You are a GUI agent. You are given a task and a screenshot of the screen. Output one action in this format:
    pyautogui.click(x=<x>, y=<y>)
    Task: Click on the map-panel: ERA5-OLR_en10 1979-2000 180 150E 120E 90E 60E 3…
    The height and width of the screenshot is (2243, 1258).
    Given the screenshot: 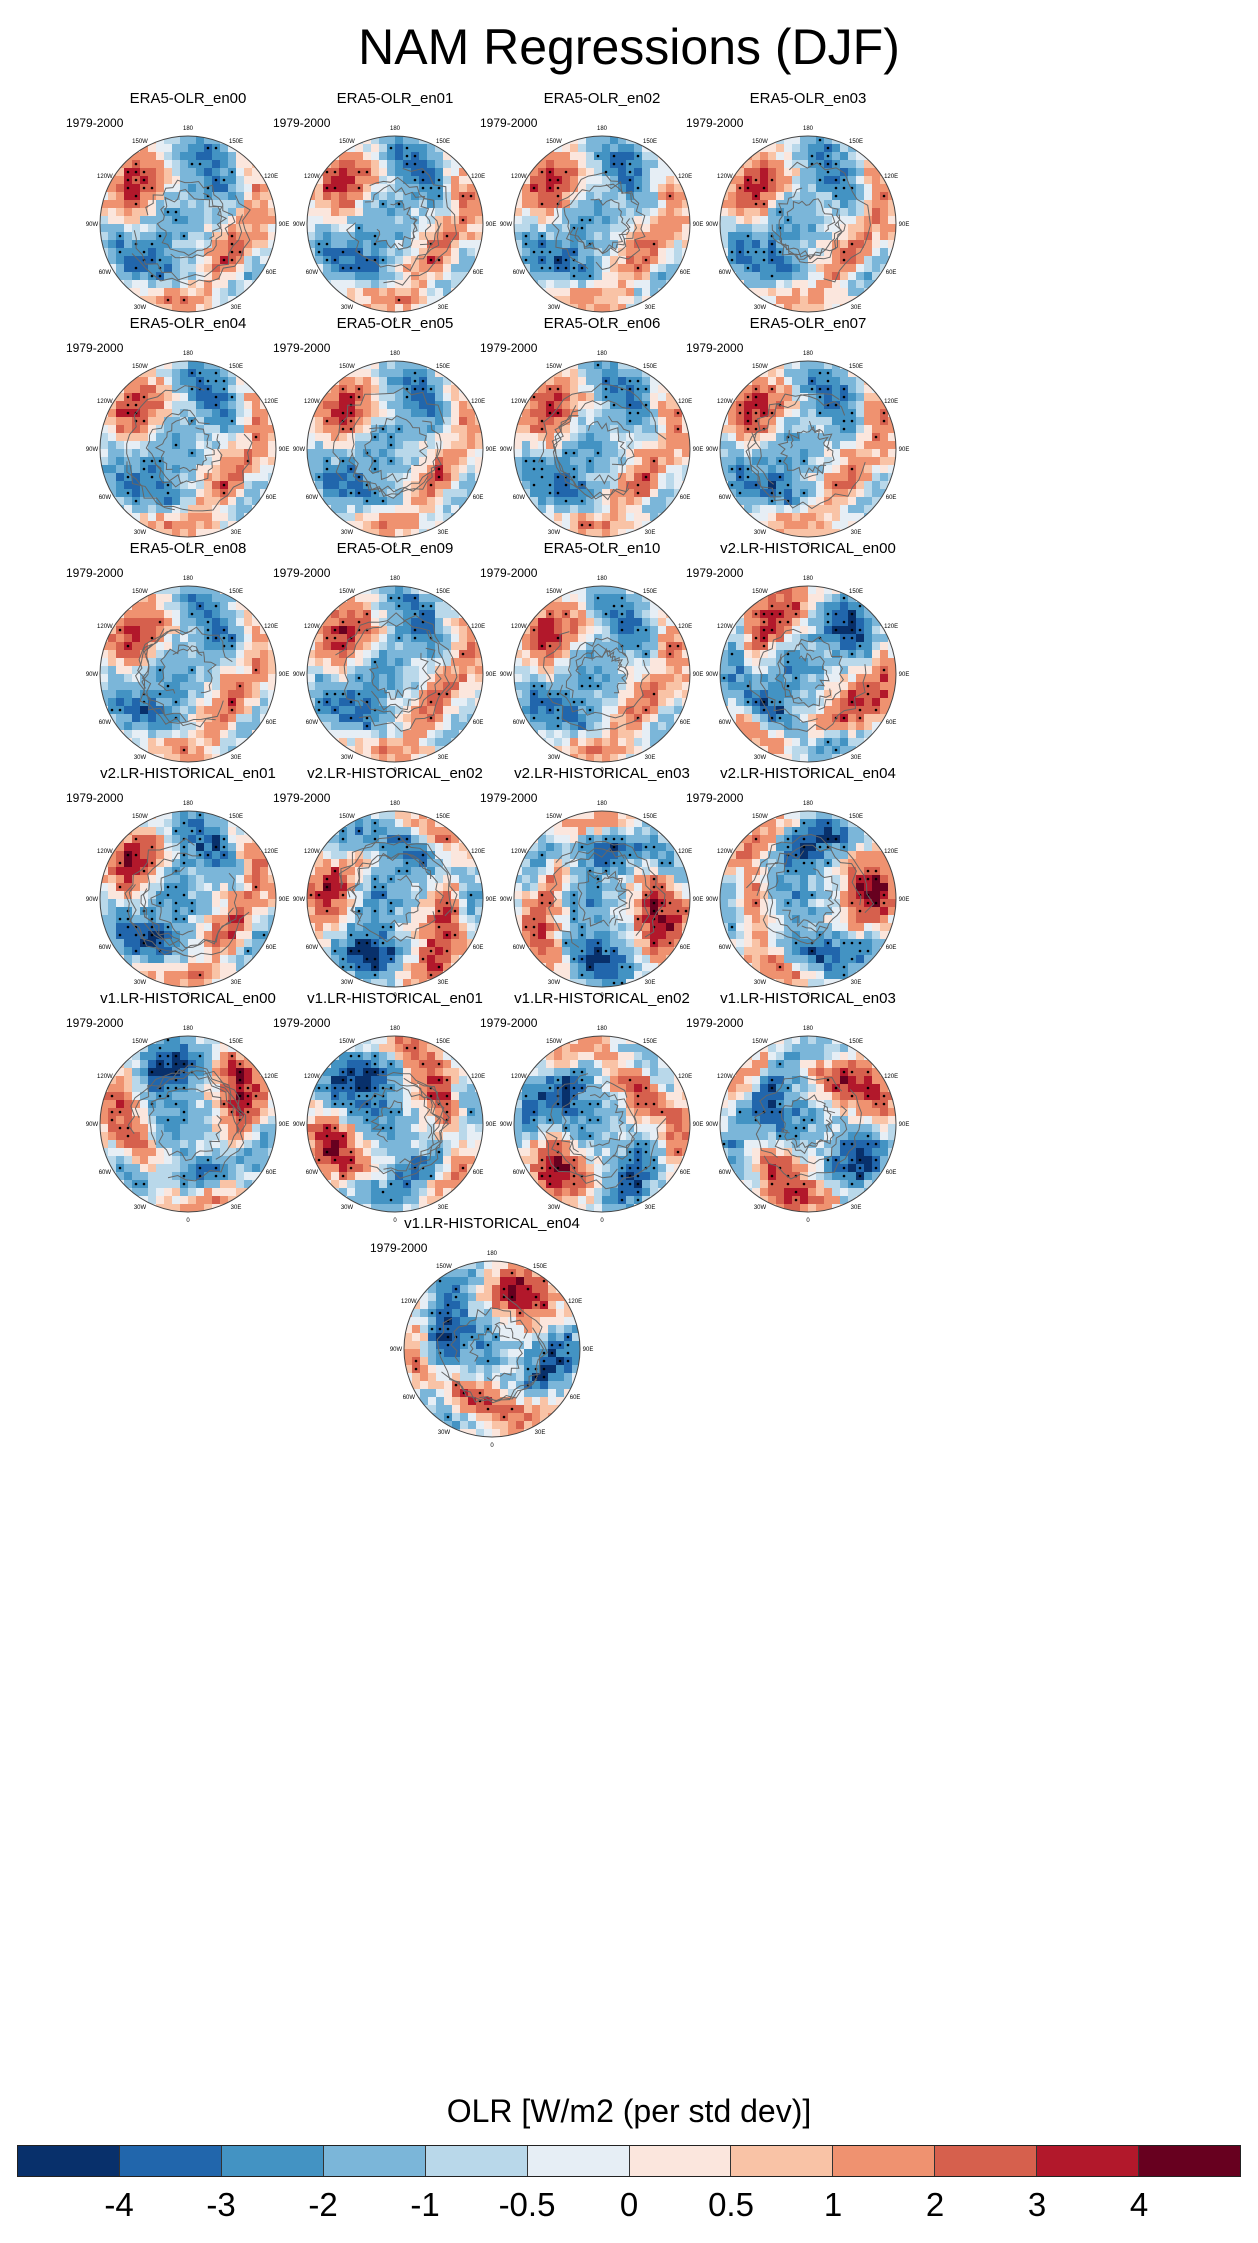 What is the action you would take?
    pyautogui.click(x=602, y=690)
    